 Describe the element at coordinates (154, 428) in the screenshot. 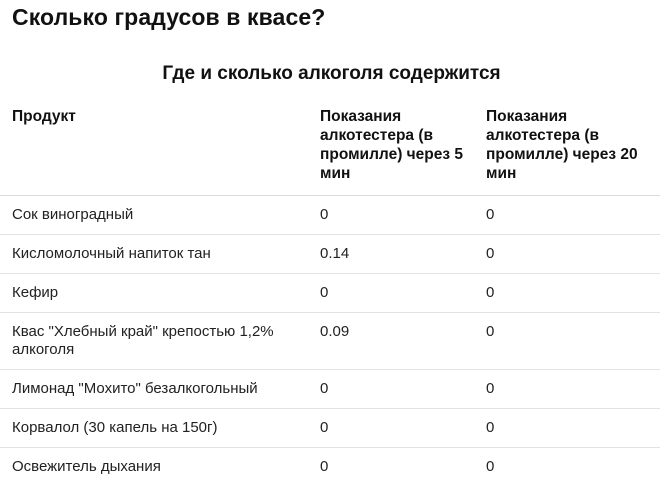

I see `product-cell: Корвалол (30 капель на 150г)` at that location.